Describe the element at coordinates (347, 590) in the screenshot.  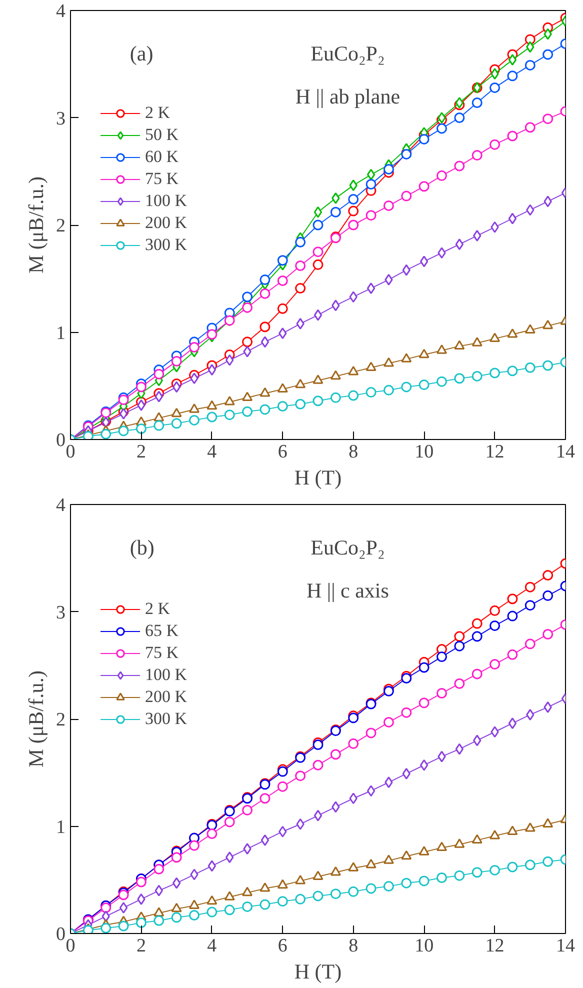
I see `annotation: H || c axis` at that location.